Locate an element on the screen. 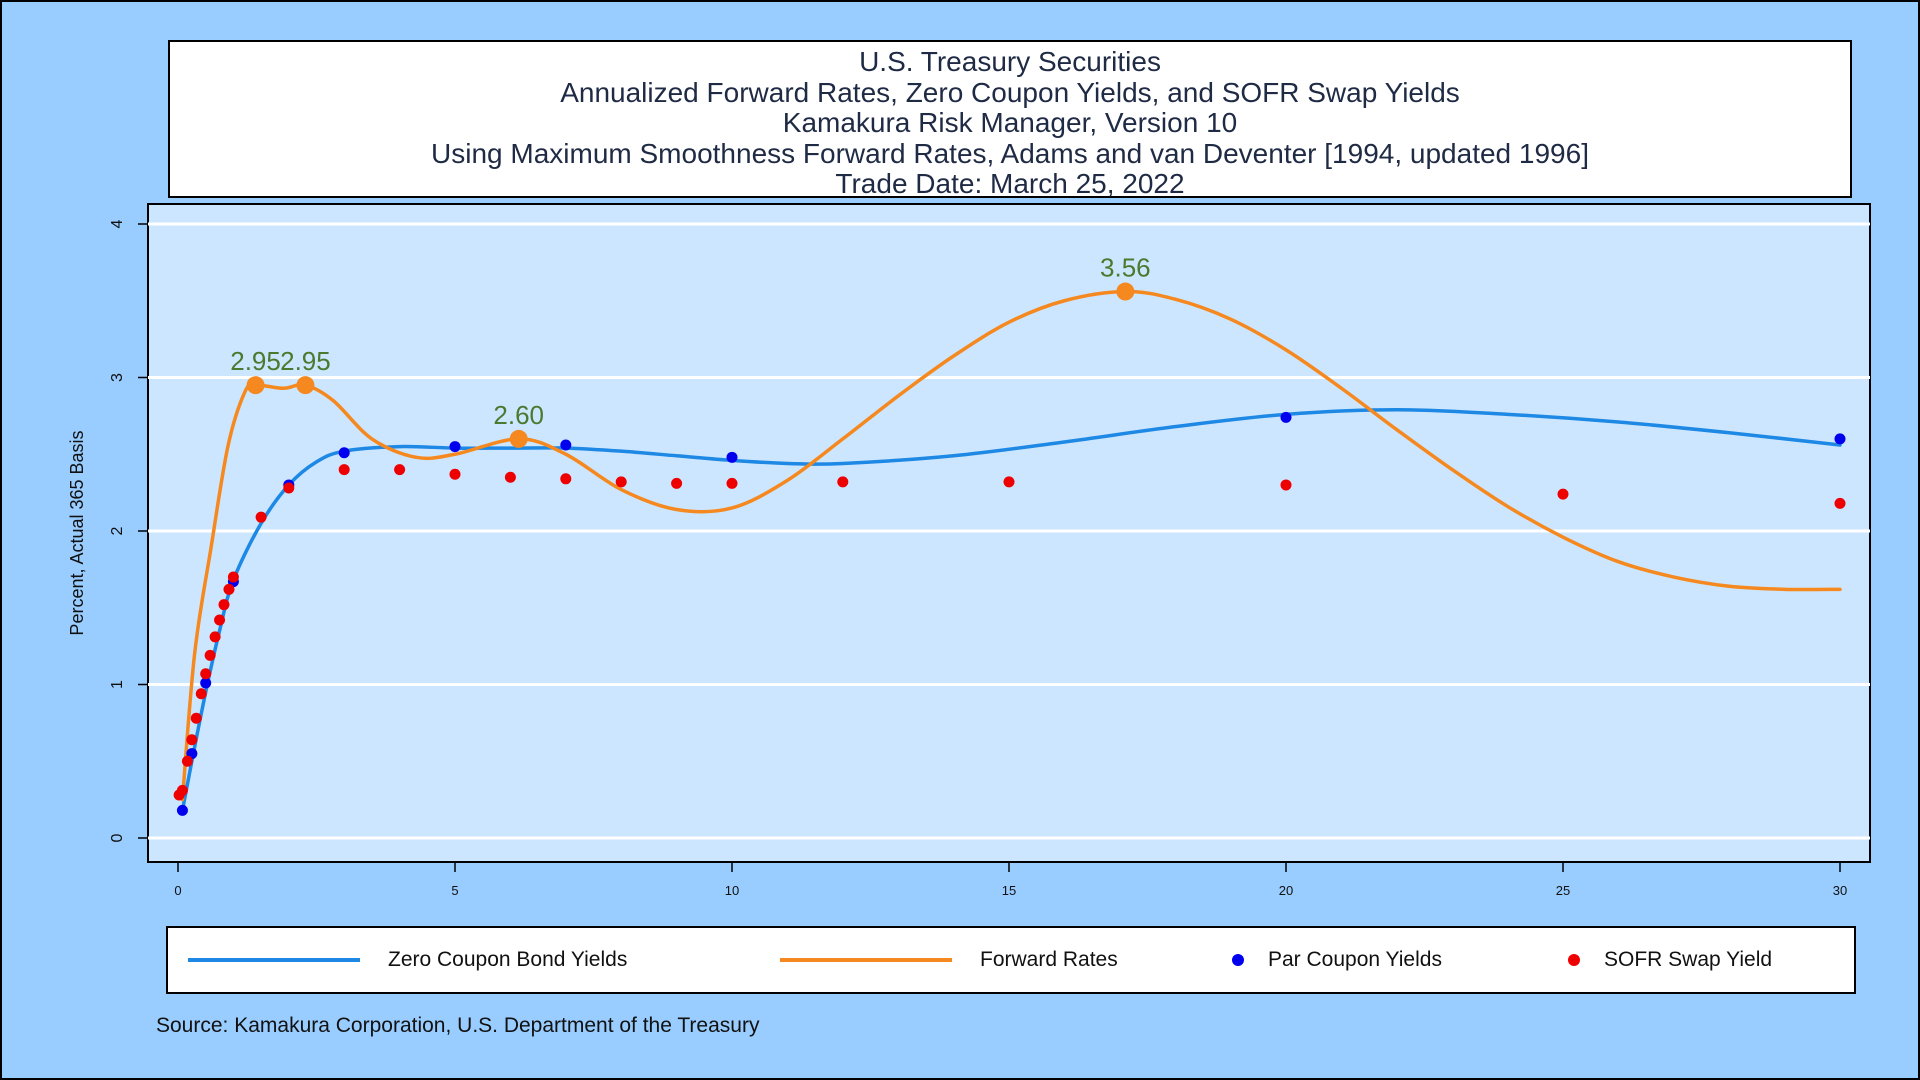  y-tick-label: 2 is located at coordinates (117, 530).